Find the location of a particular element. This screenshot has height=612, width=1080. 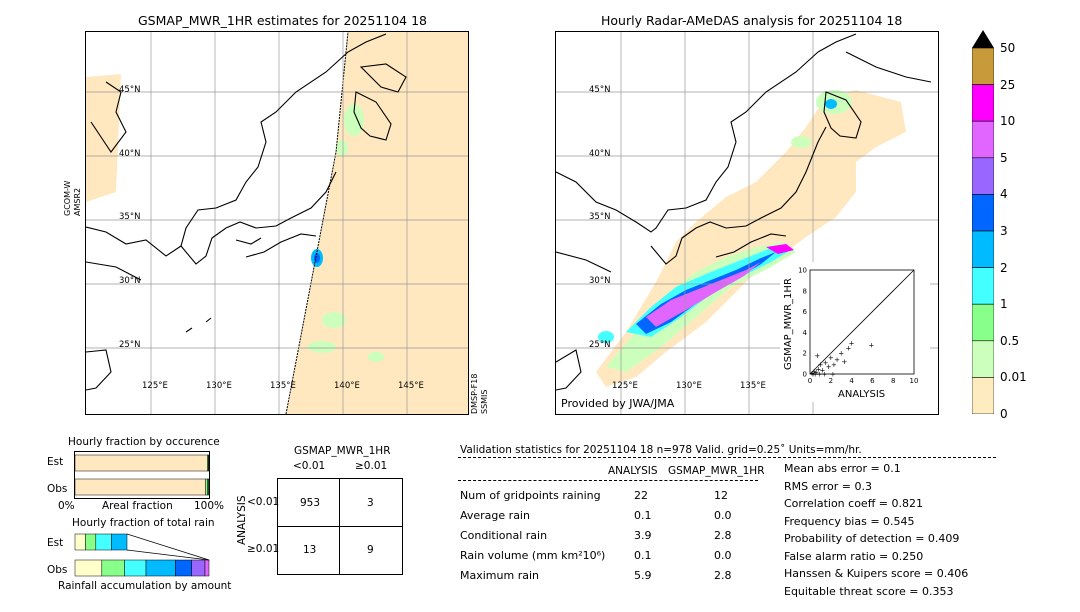

validation-row-analysis: 0.1 is located at coordinates (643, 555).